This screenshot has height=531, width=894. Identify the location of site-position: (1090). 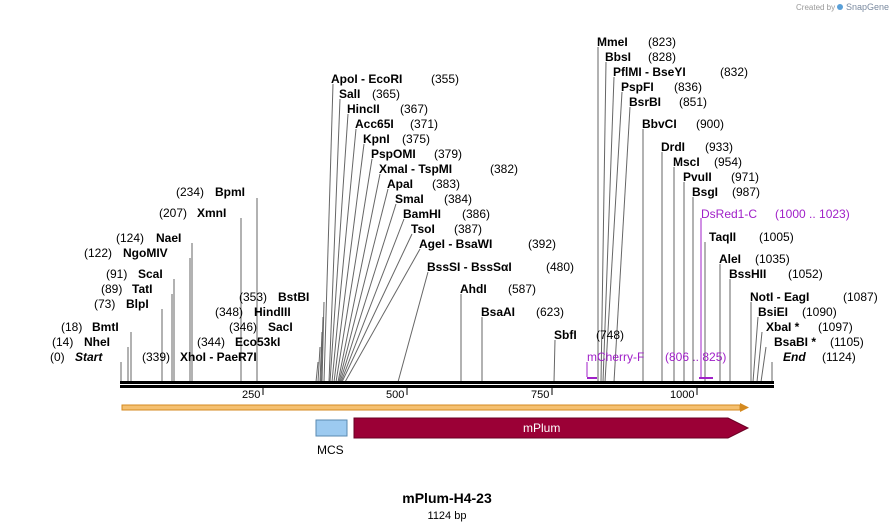
(819, 312).